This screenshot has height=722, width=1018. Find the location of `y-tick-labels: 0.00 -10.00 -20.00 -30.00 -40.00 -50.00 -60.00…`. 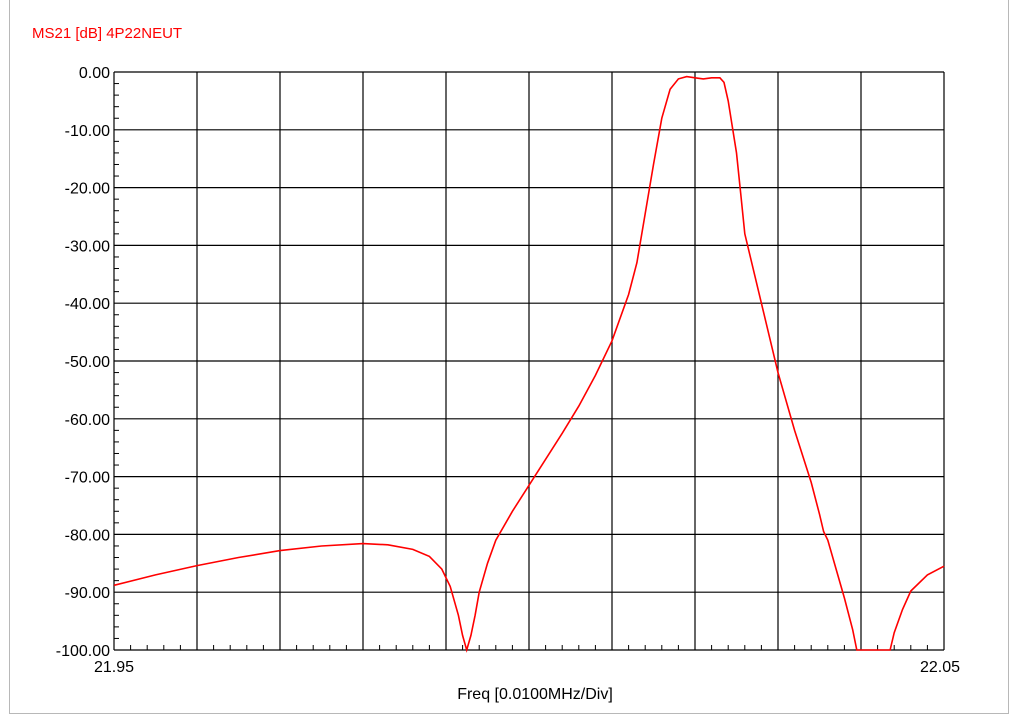

y-tick-labels: 0.00 -10.00 -20.00 -30.00 -40.00 -50.00 -60.00… is located at coordinates (83, 362).